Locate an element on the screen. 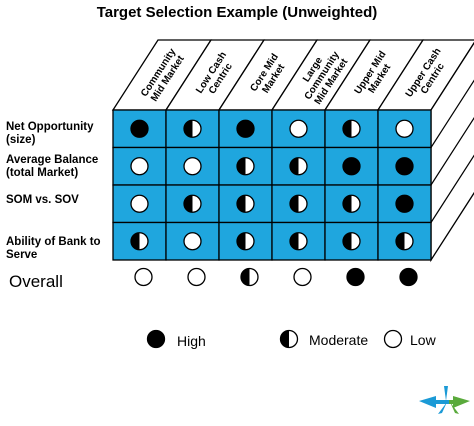 The image size is (474, 426). row-label-line: Net Opportunity is located at coordinates (50, 127).